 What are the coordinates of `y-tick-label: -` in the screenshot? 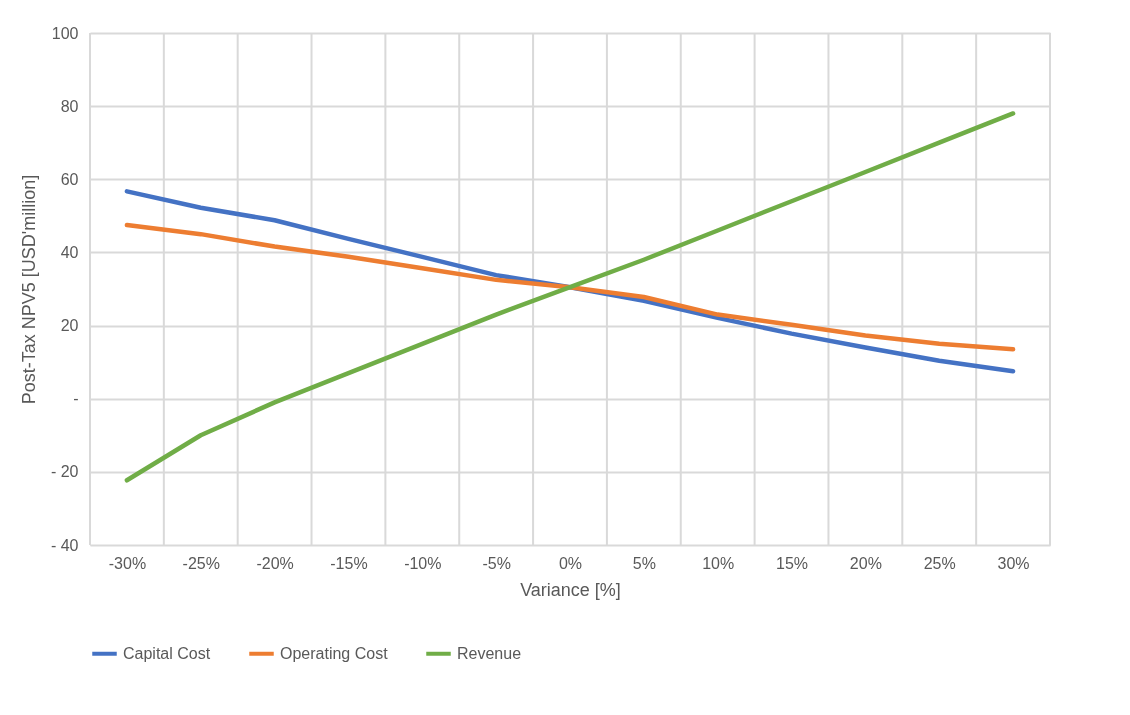 It's located at (76, 399).